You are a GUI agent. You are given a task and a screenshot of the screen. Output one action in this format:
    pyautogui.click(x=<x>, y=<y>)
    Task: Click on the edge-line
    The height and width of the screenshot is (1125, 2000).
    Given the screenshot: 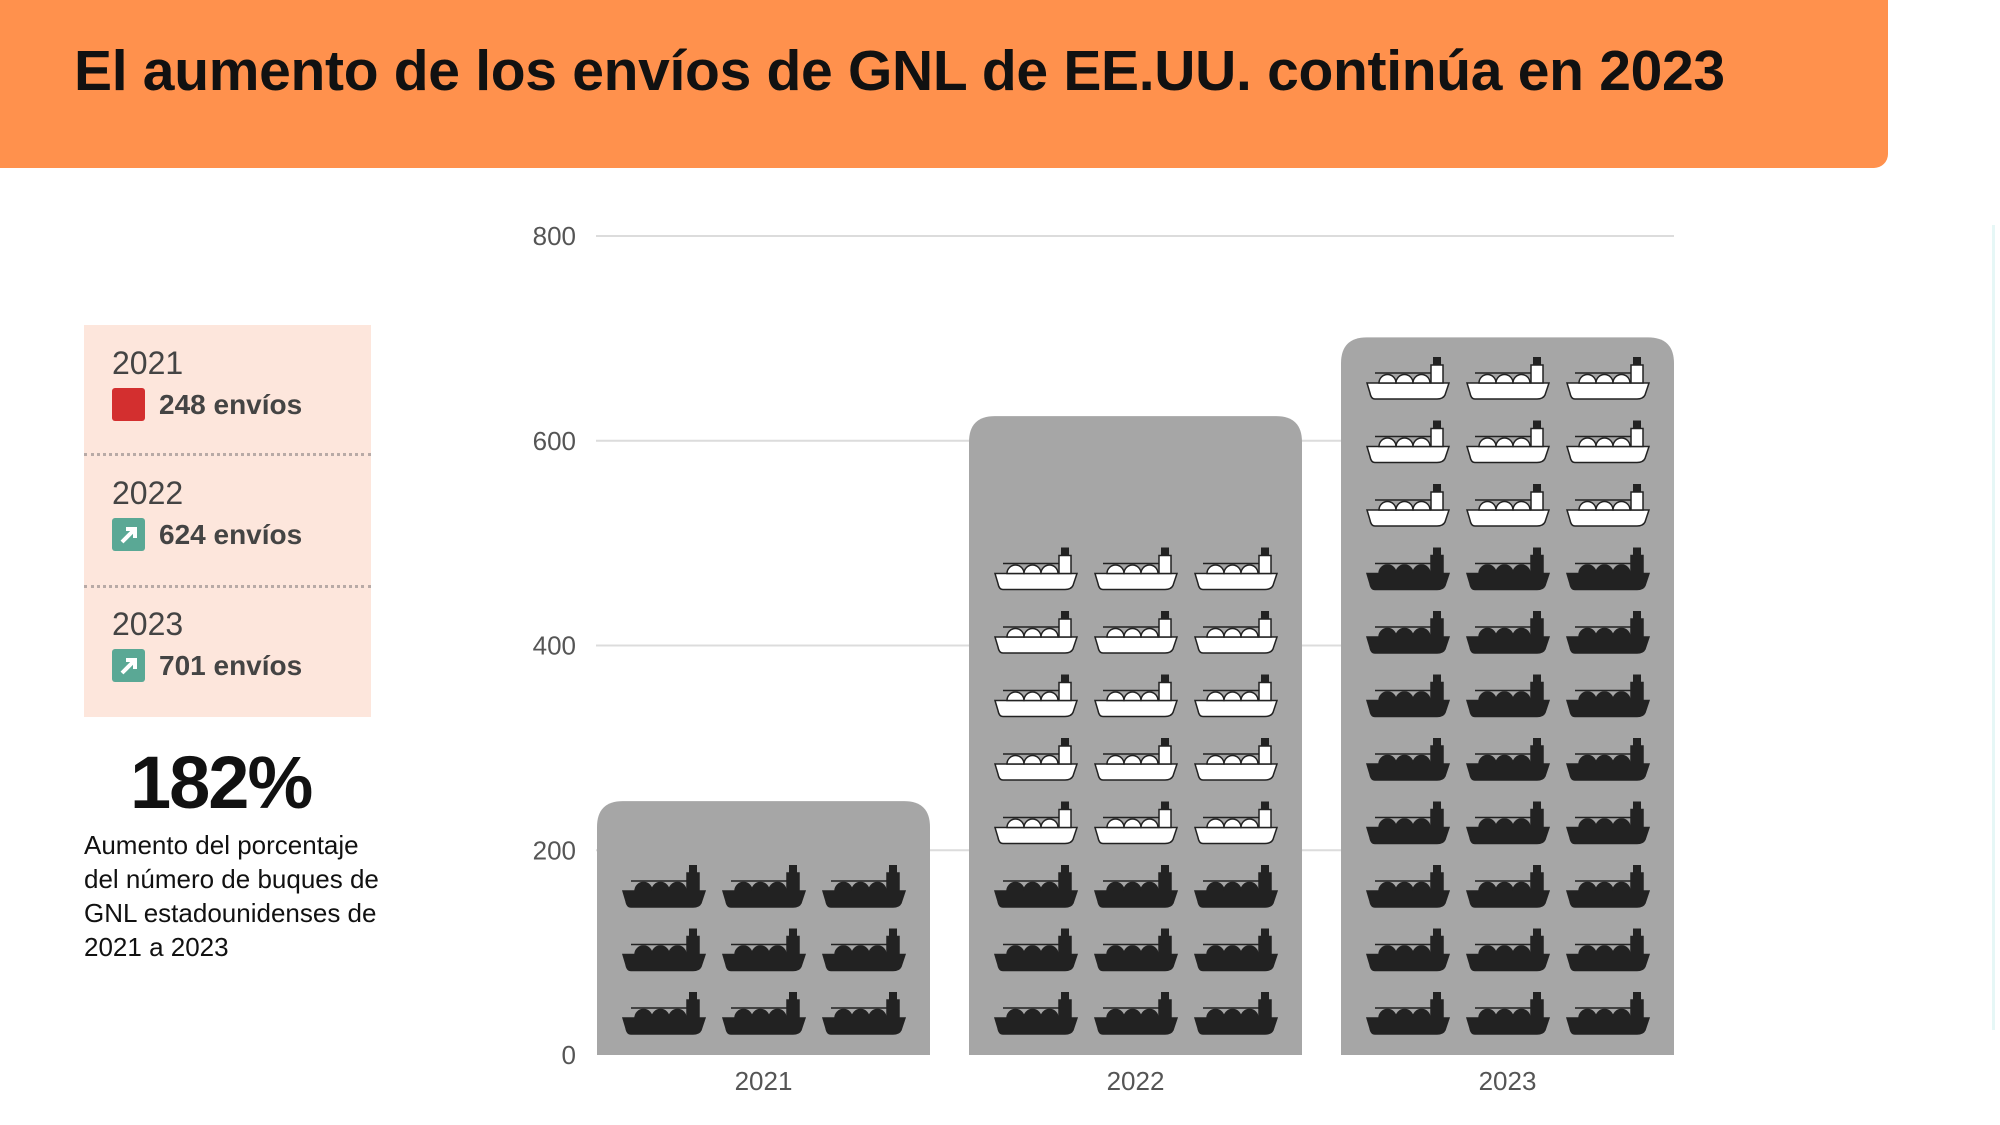 What is the action you would take?
    pyautogui.click(x=1993, y=627)
    